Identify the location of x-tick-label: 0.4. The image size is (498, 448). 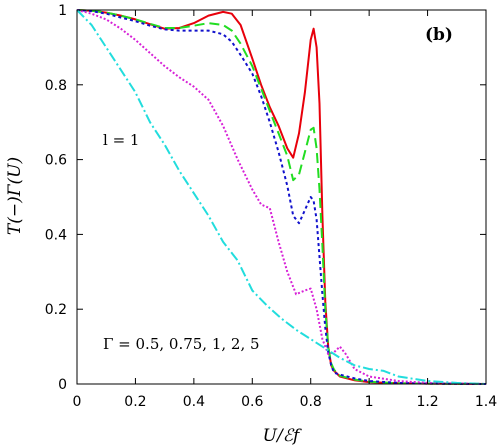
(194, 402).